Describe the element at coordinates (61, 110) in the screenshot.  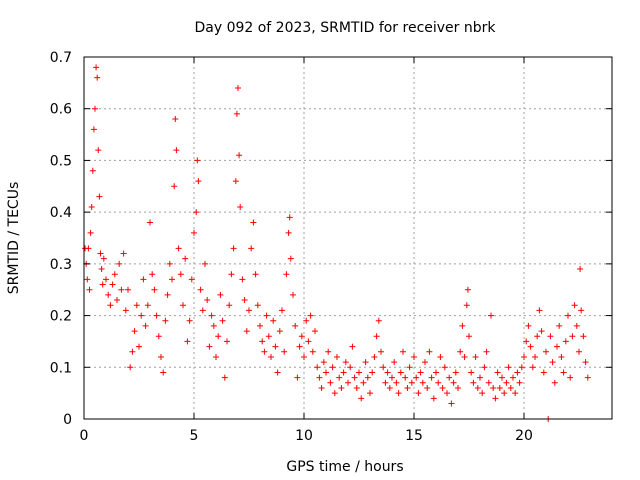
I see `y-tick-label: 0.6` at that location.